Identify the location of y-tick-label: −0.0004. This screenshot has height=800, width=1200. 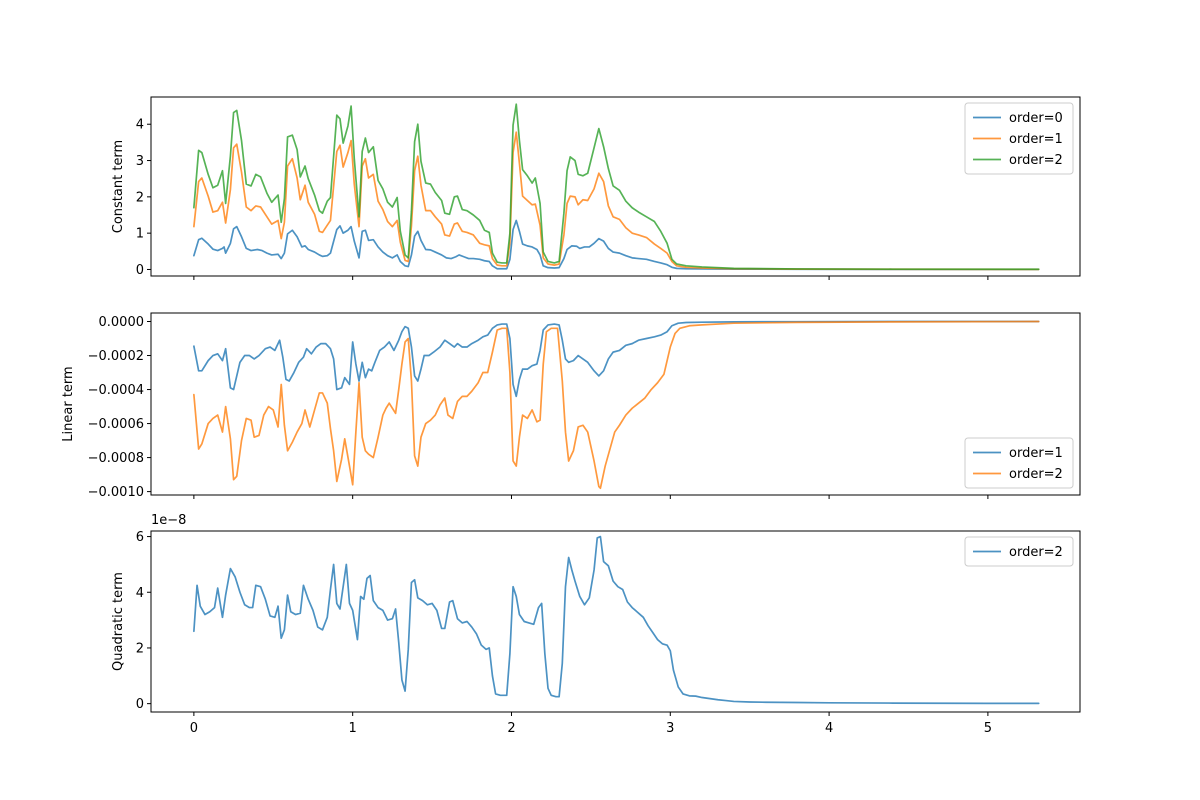
(116, 390).